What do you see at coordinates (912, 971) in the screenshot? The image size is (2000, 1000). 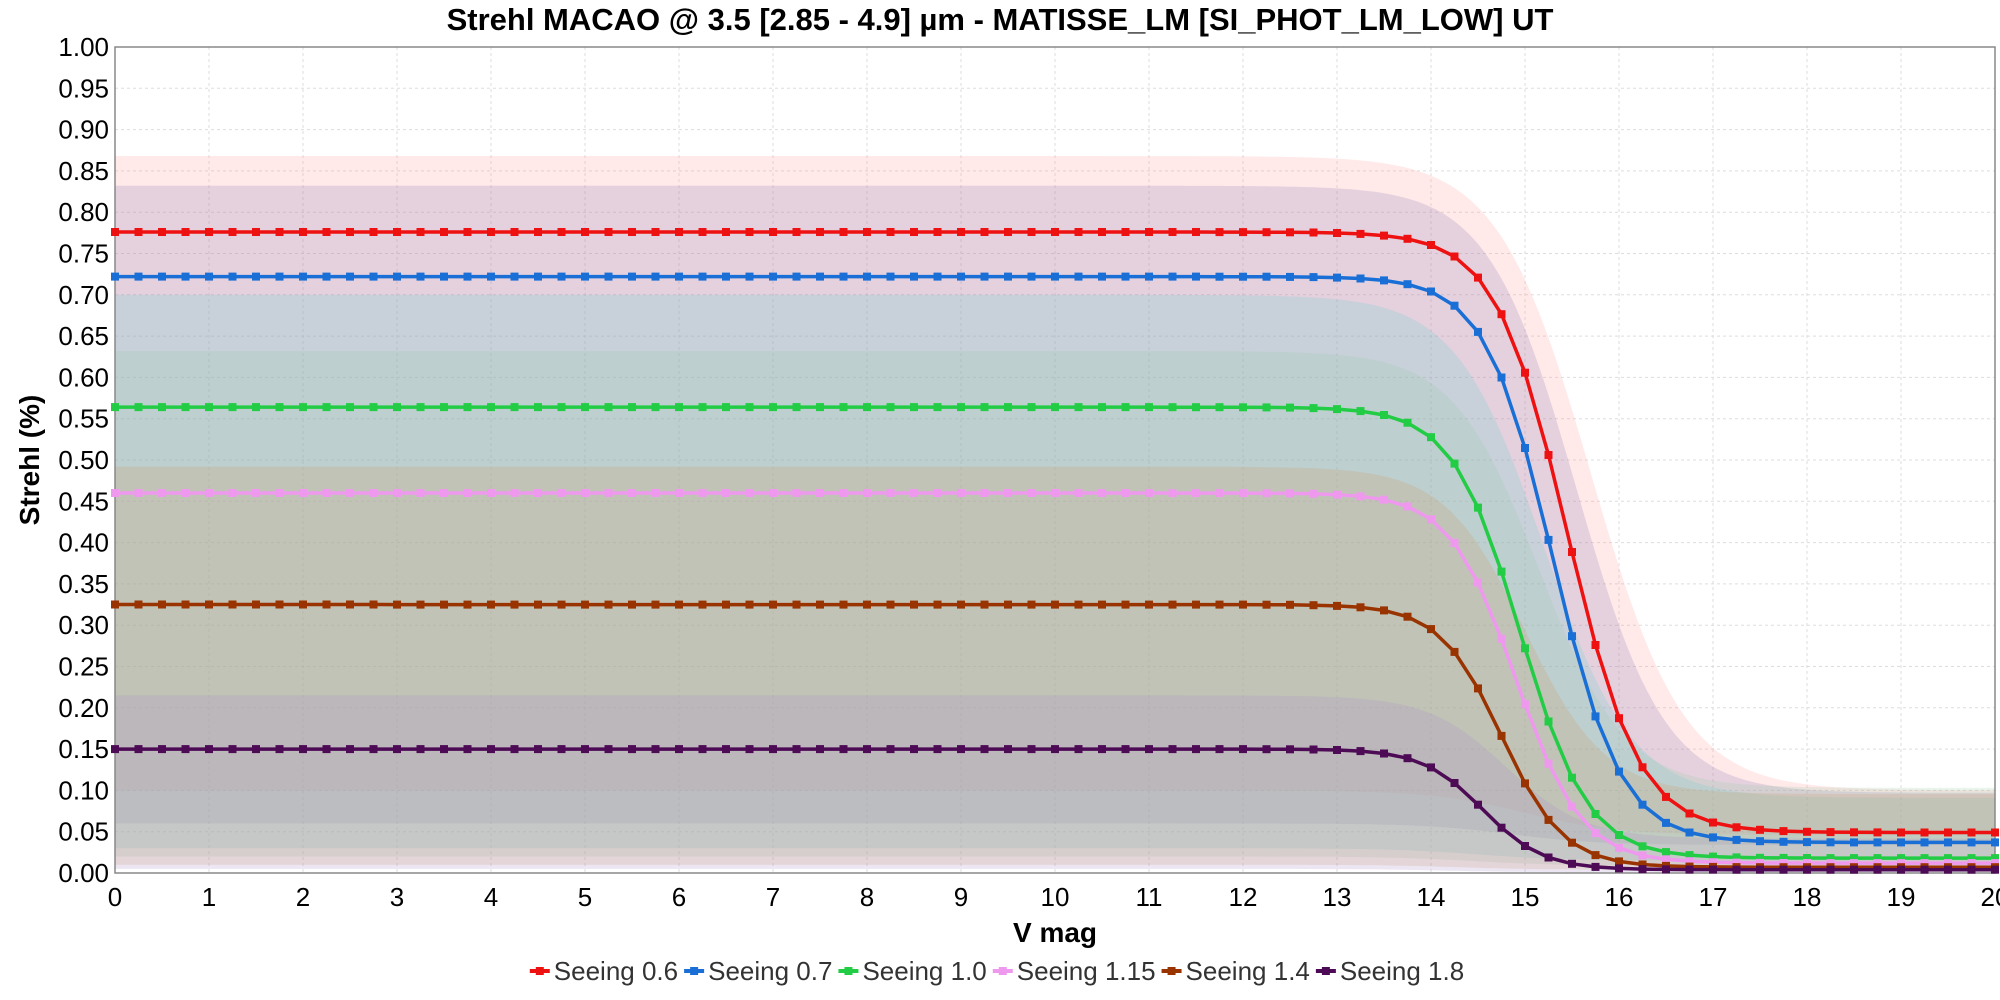 I see `legend-item: Seeing 1.0` at bounding box center [912, 971].